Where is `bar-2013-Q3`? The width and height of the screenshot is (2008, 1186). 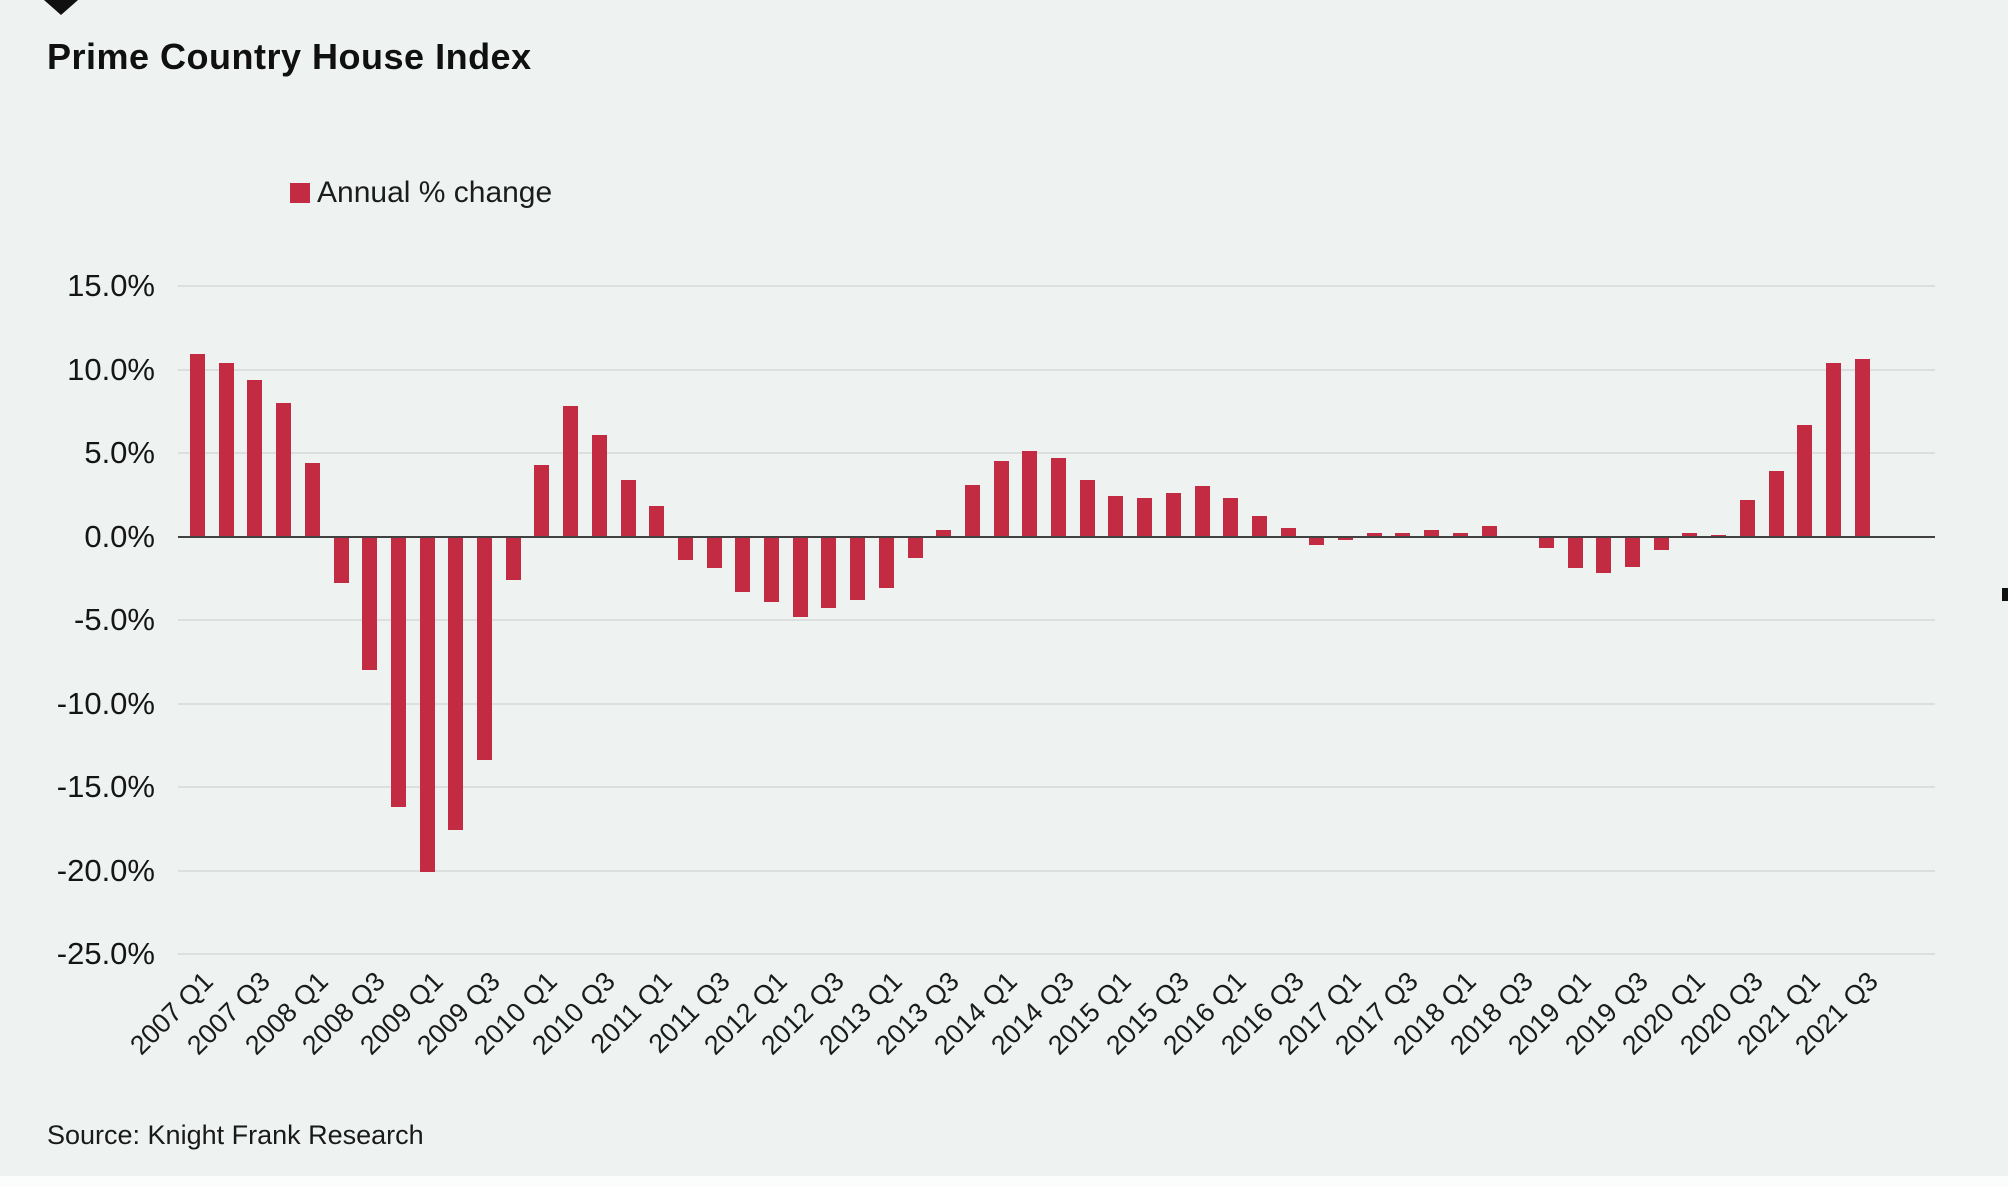 bar-2013-Q3 is located at coordinates (944, 533).